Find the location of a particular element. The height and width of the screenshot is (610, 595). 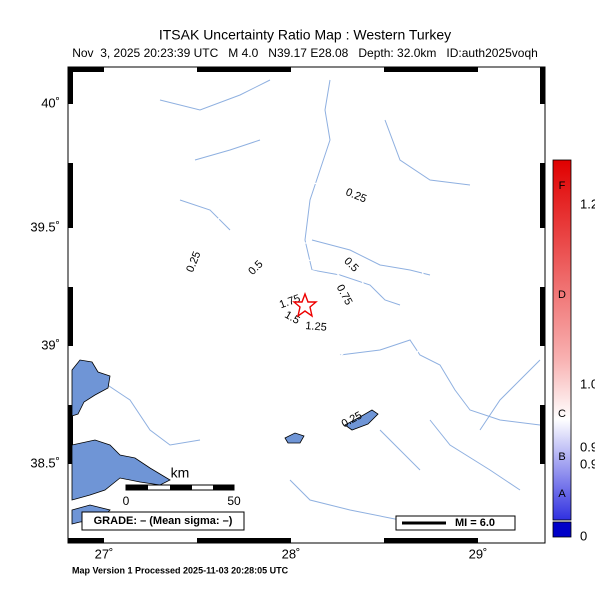

legend-box is located at coordinates (455, 523).